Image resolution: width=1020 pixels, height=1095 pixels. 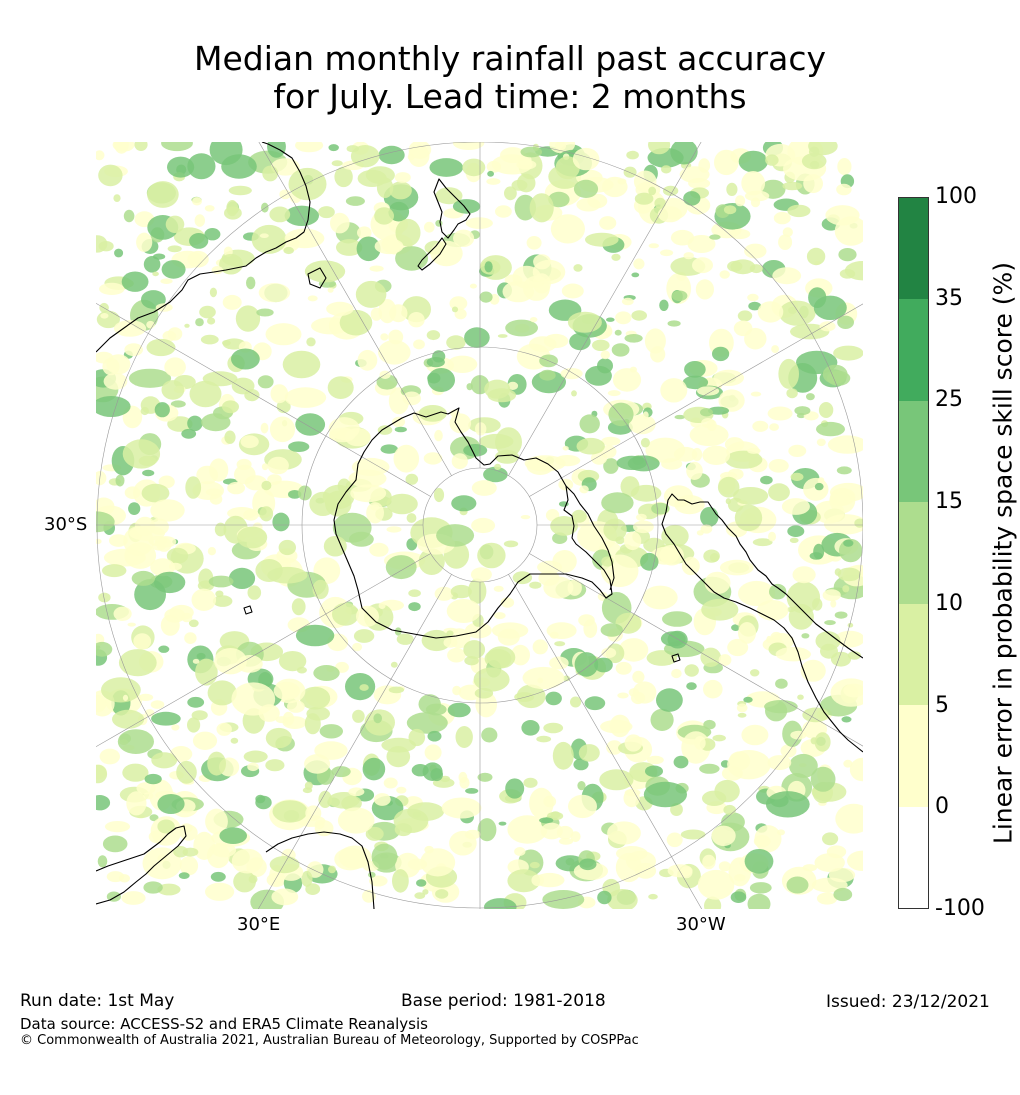 What do you see at coordinates (590, 538) in the screenshot?
I see `antarctic-peninsula` at bounding box center [590, 538].